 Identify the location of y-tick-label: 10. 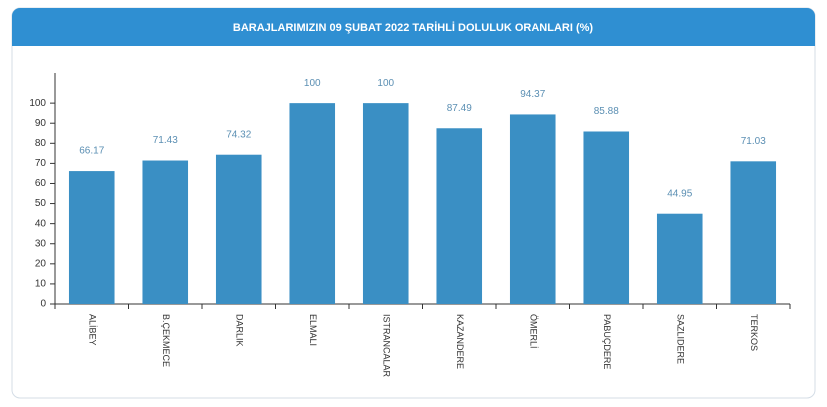
(41, 284).